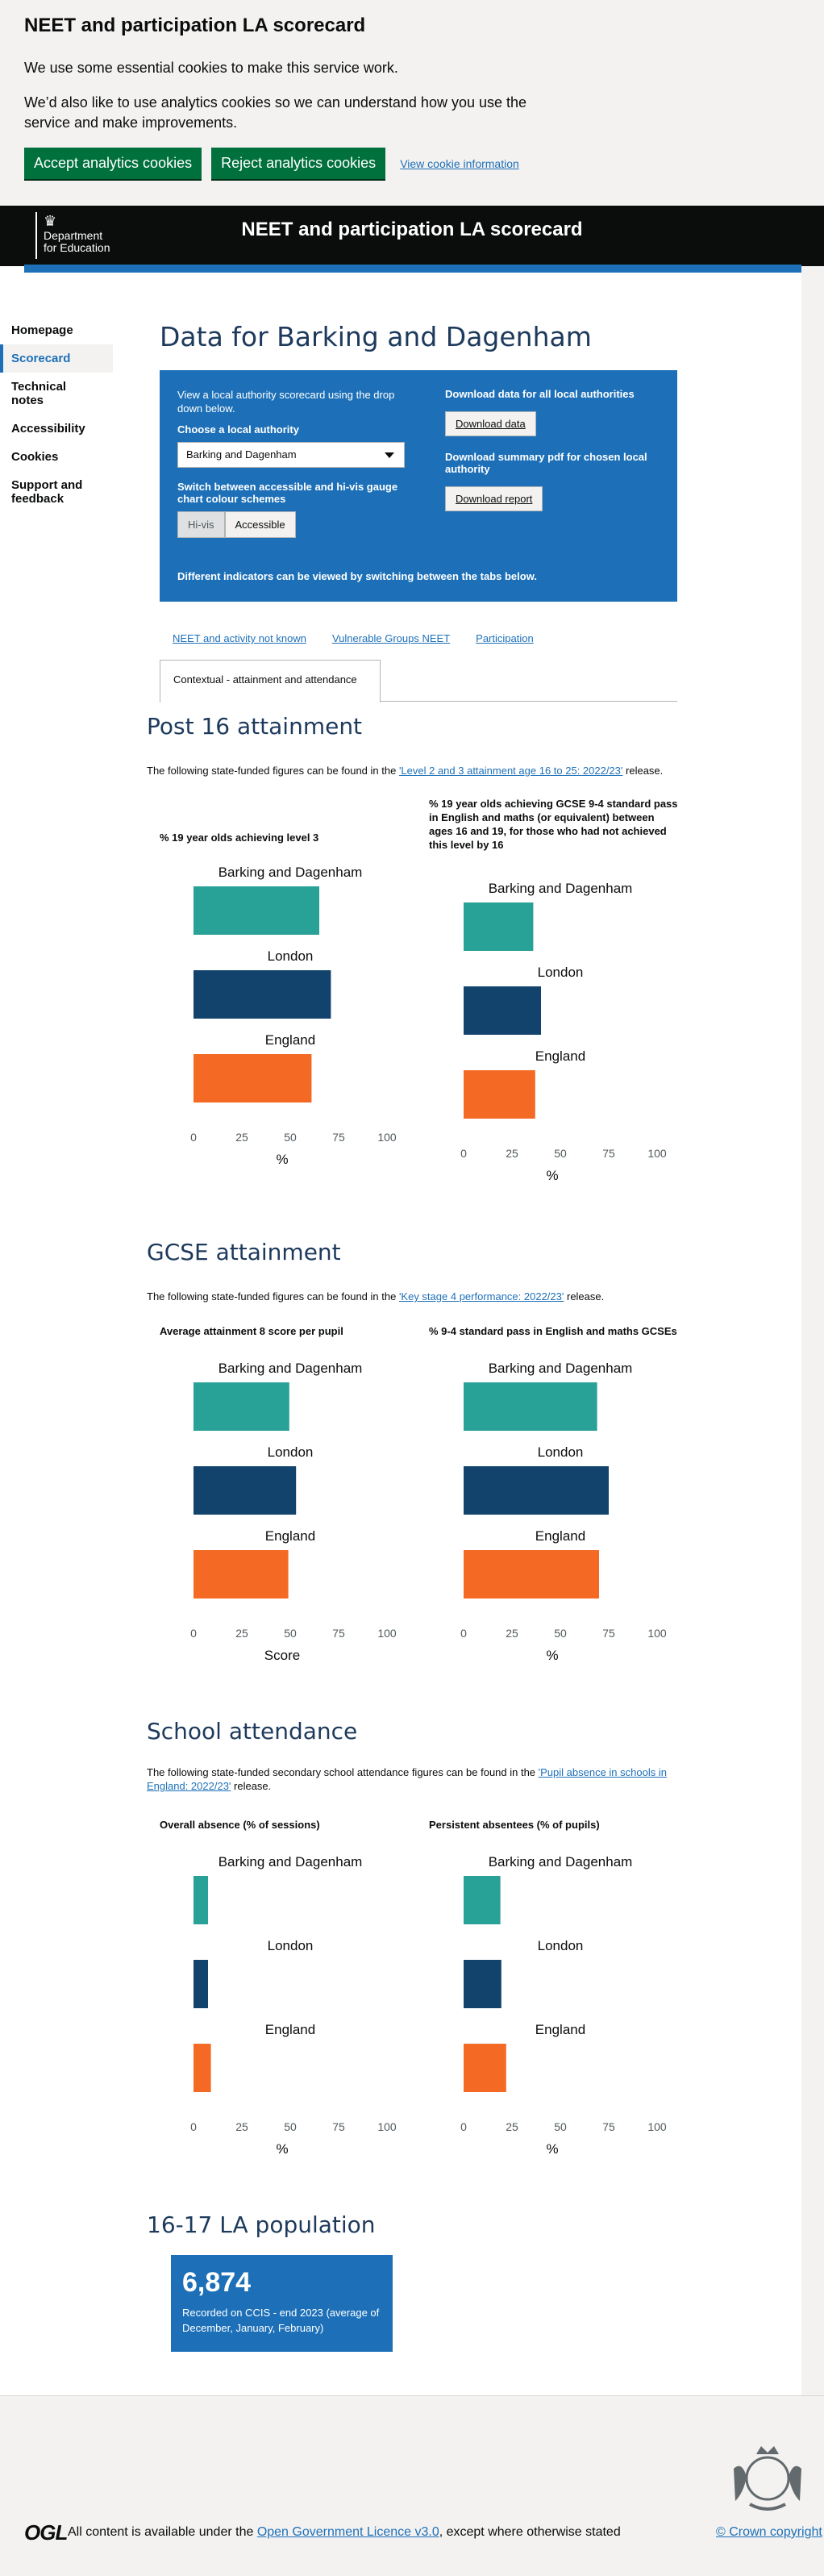  I want to click on right-margin-strip, so click(812, 1330).